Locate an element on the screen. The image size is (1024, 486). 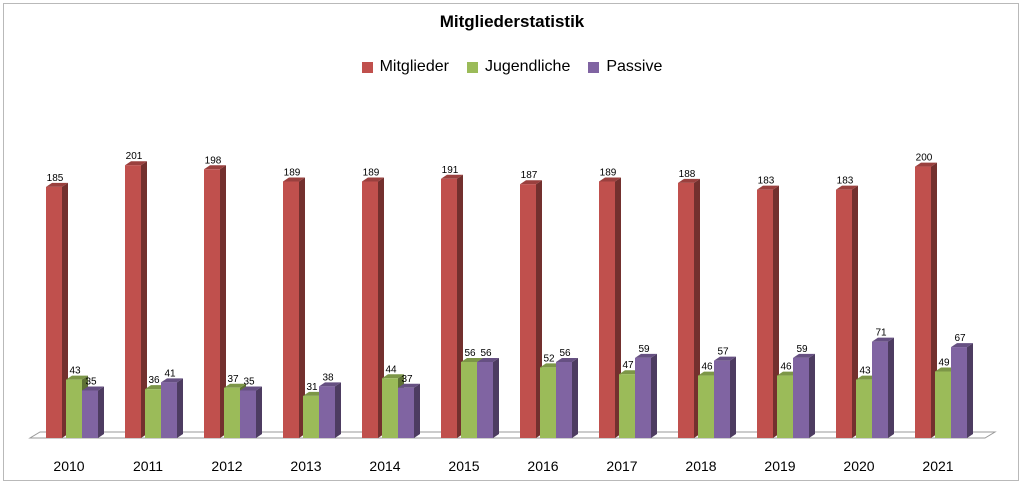
x-tick-label-2018: 2018 is located at coordinates (700, 466).